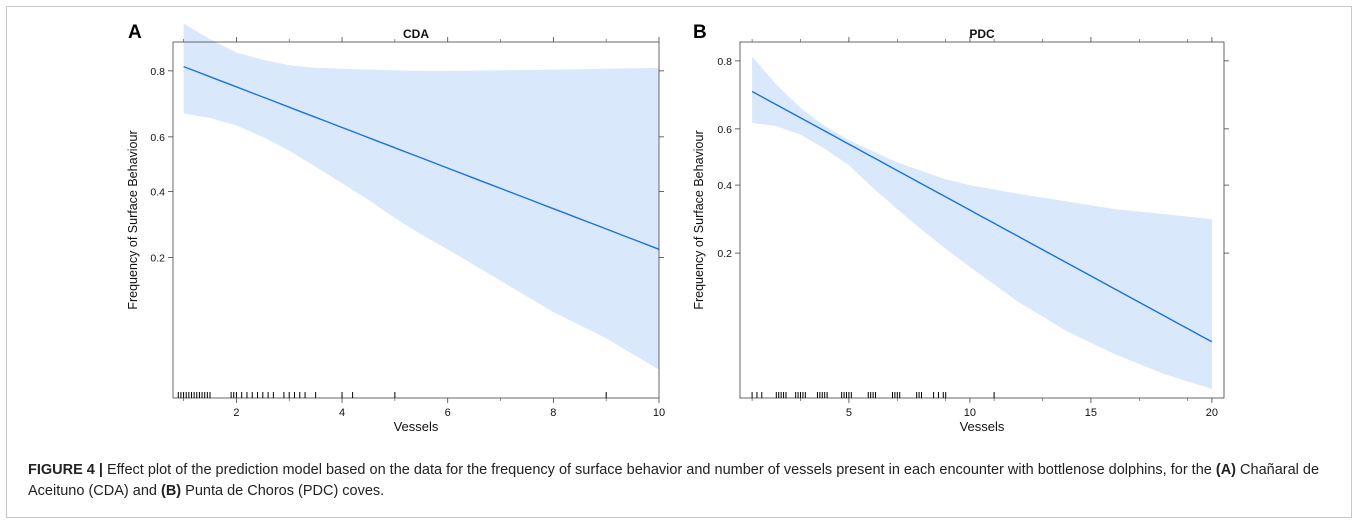 This screenshot has height=525, width=1360. Describe the element at coordinates (1091, 413) in the screenshot. I see `x-tick-label: 15` at that location.